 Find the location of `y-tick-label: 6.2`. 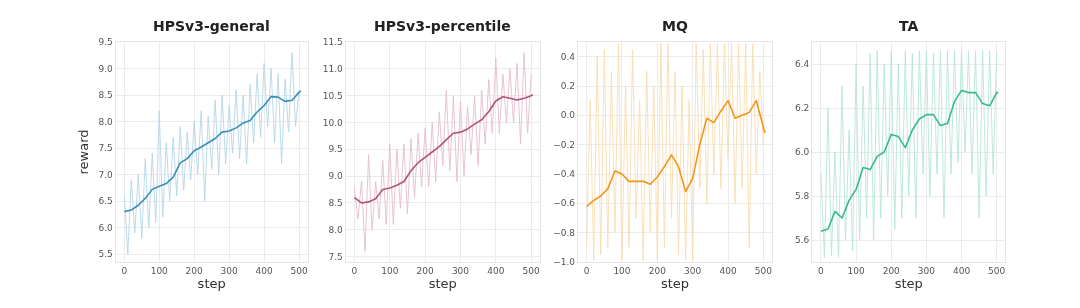

y-tick-label: 6.2 is located at coordinates (802, 108).